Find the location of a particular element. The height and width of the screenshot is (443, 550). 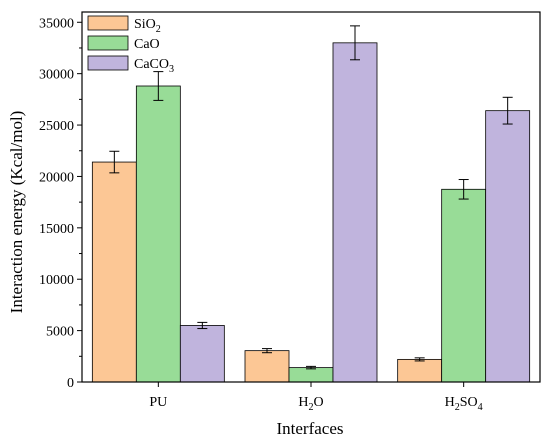

bar-SiO2-H2O is located at coordinates (267, 366).